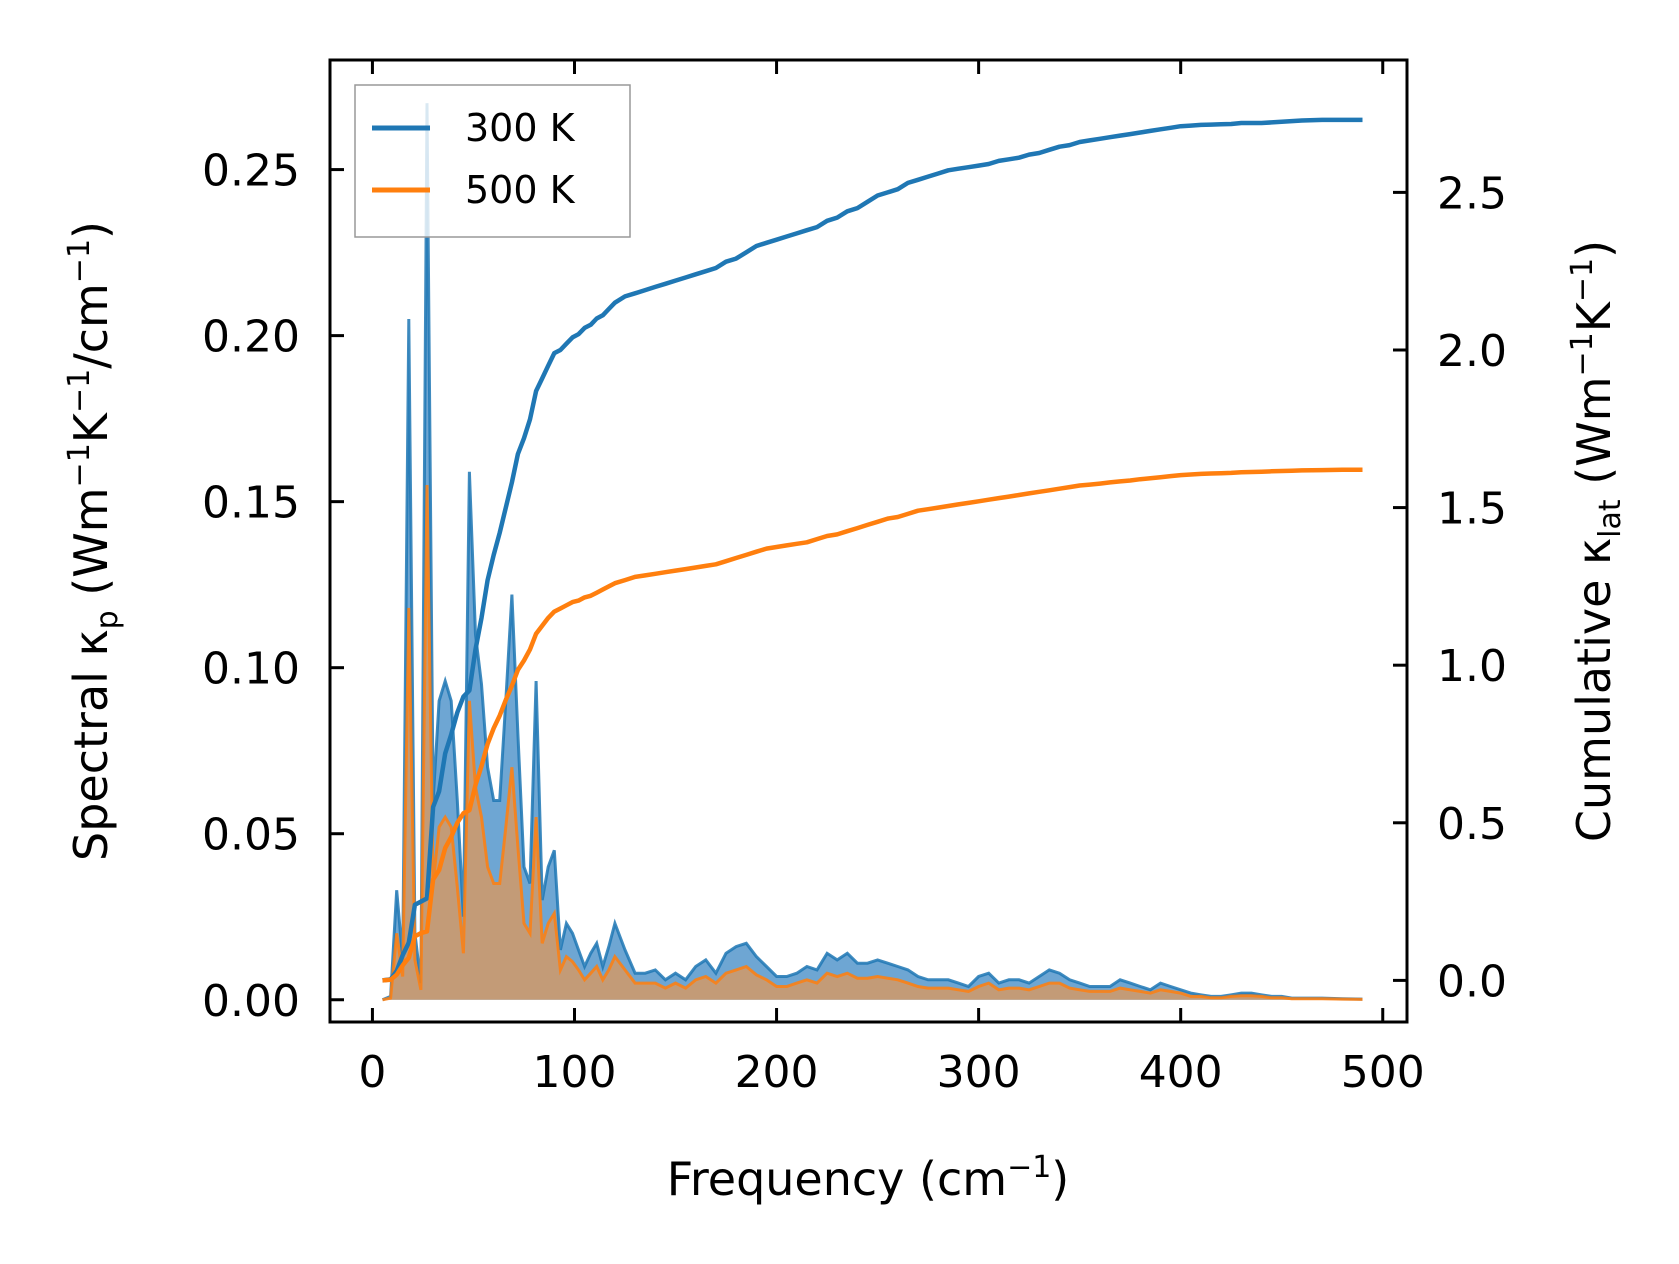 This screenshot has width=1679, height=1264. I want to click on y-left-tick-label: 0.10, so click(251, 669).